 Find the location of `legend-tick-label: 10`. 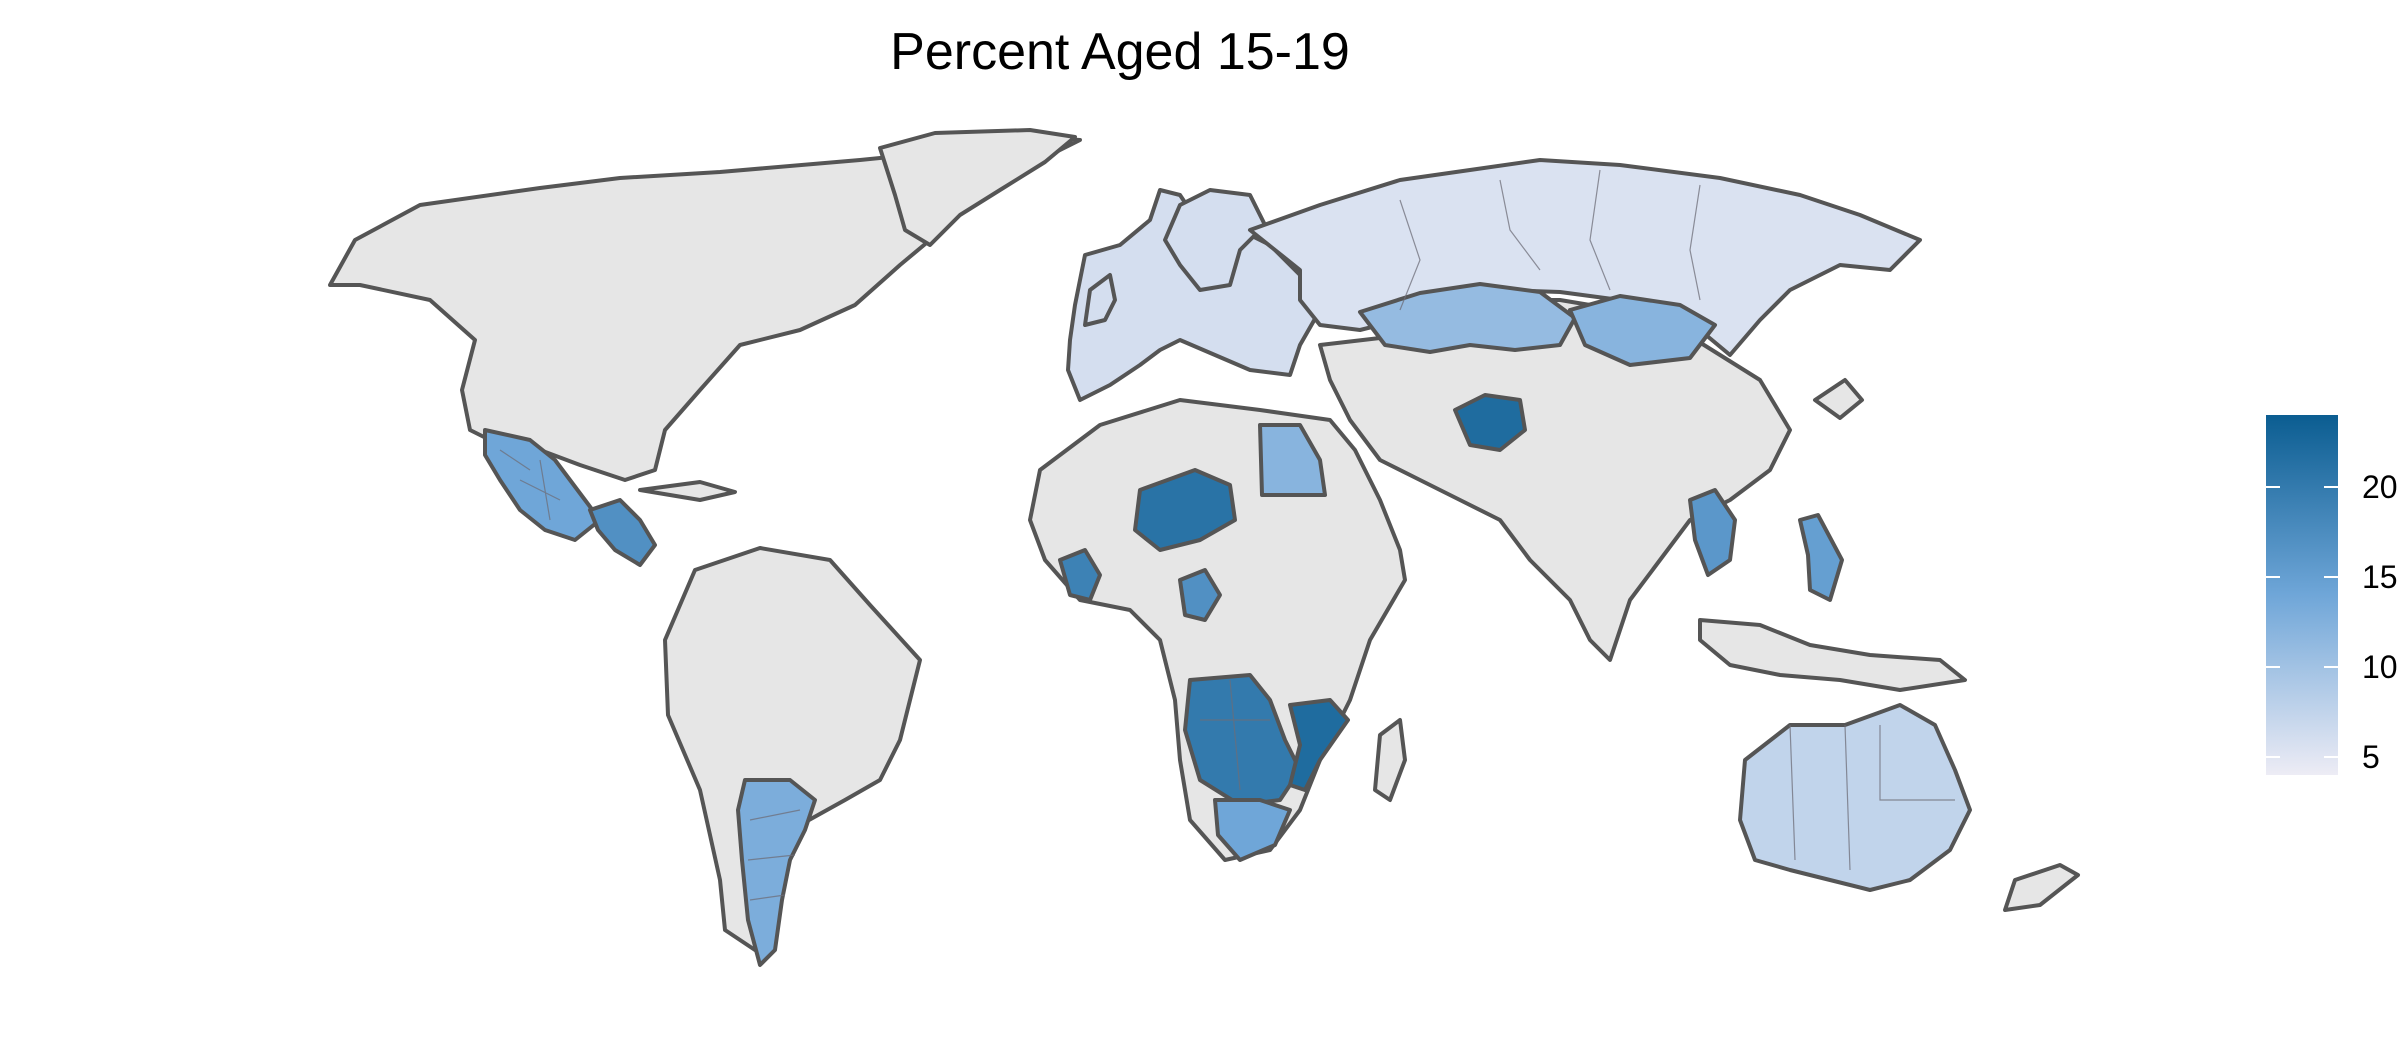

legend-tick-label: 10 is located at coordinates (2380, 667).